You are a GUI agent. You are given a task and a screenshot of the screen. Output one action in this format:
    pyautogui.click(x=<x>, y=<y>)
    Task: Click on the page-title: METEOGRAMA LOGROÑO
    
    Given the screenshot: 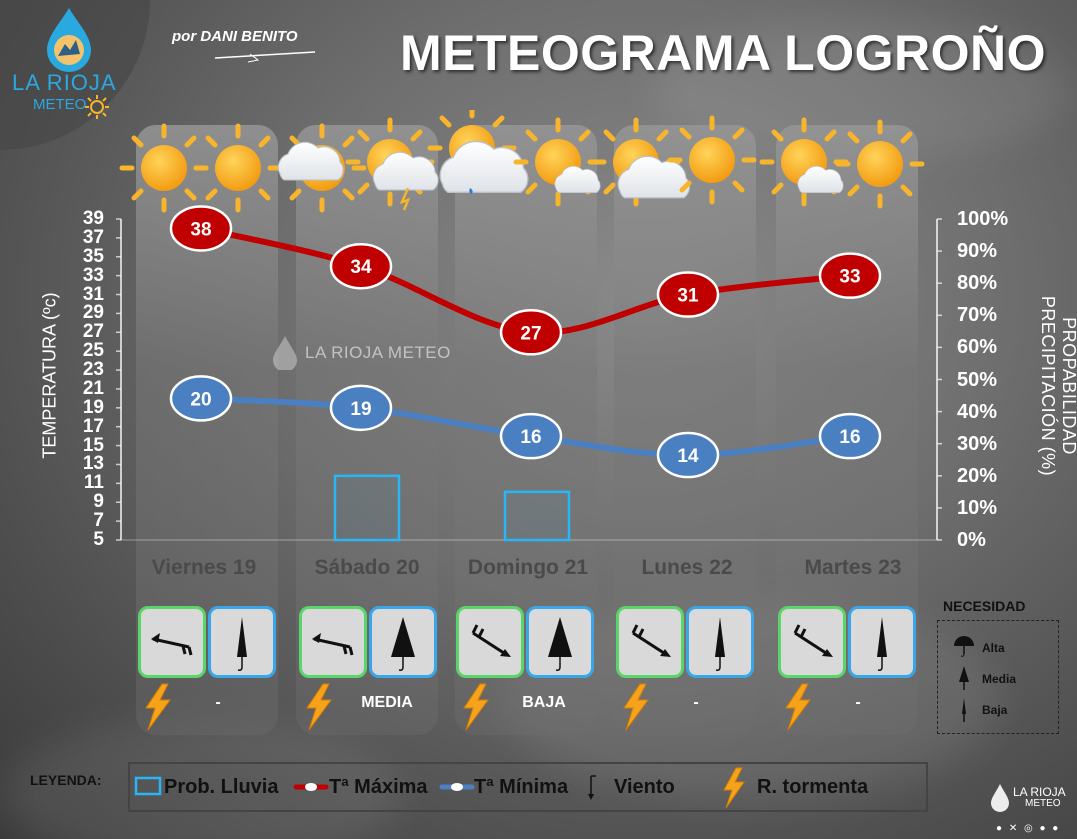 What is the action you would take?
    pyautogui.click(x=723, y=53)
    